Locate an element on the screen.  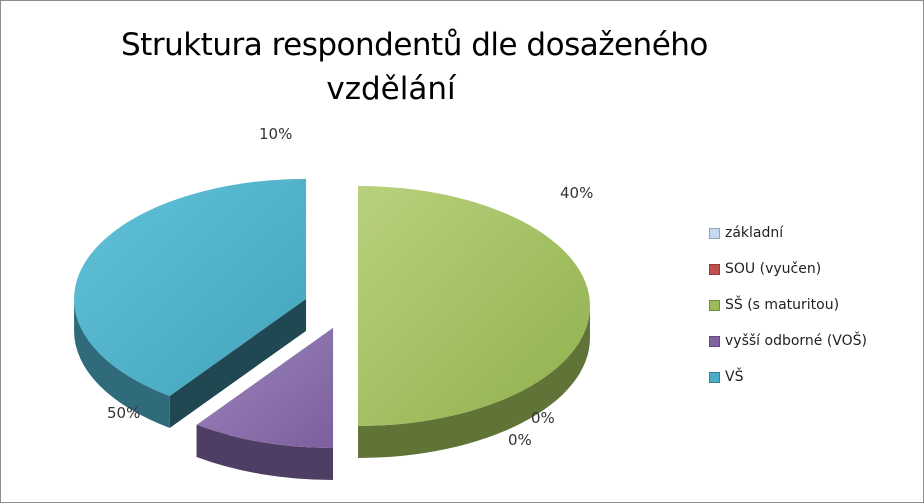
legend-label-vos: vyšší odborné (VOŠ) is located at coordinates (796, 341).